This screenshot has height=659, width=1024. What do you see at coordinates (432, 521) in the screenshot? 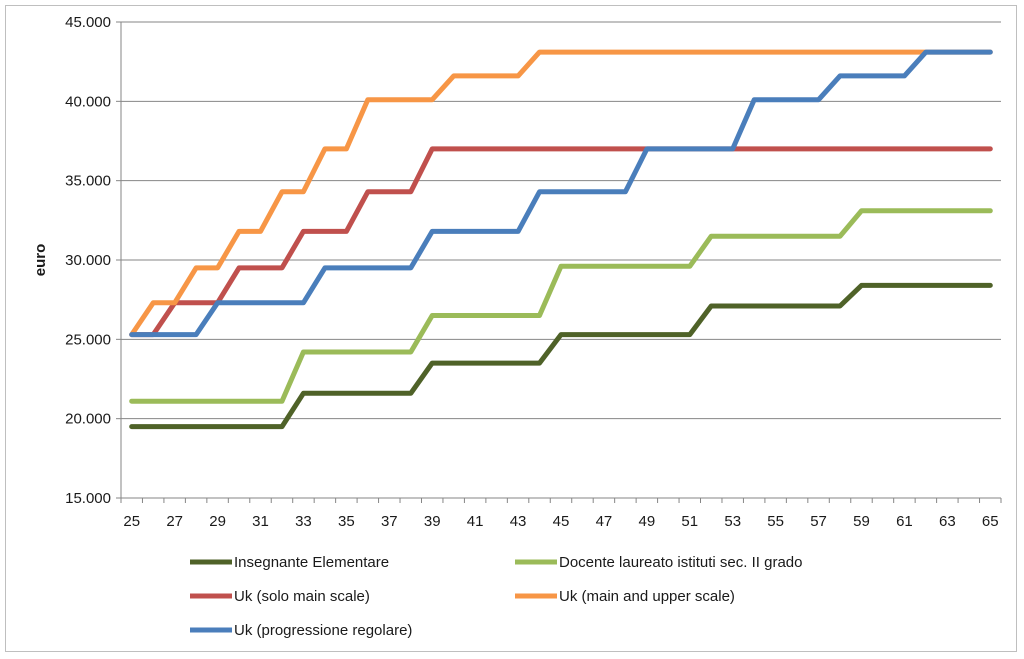
I see `x-tick-label: 39` at bounding box center [432, 521].